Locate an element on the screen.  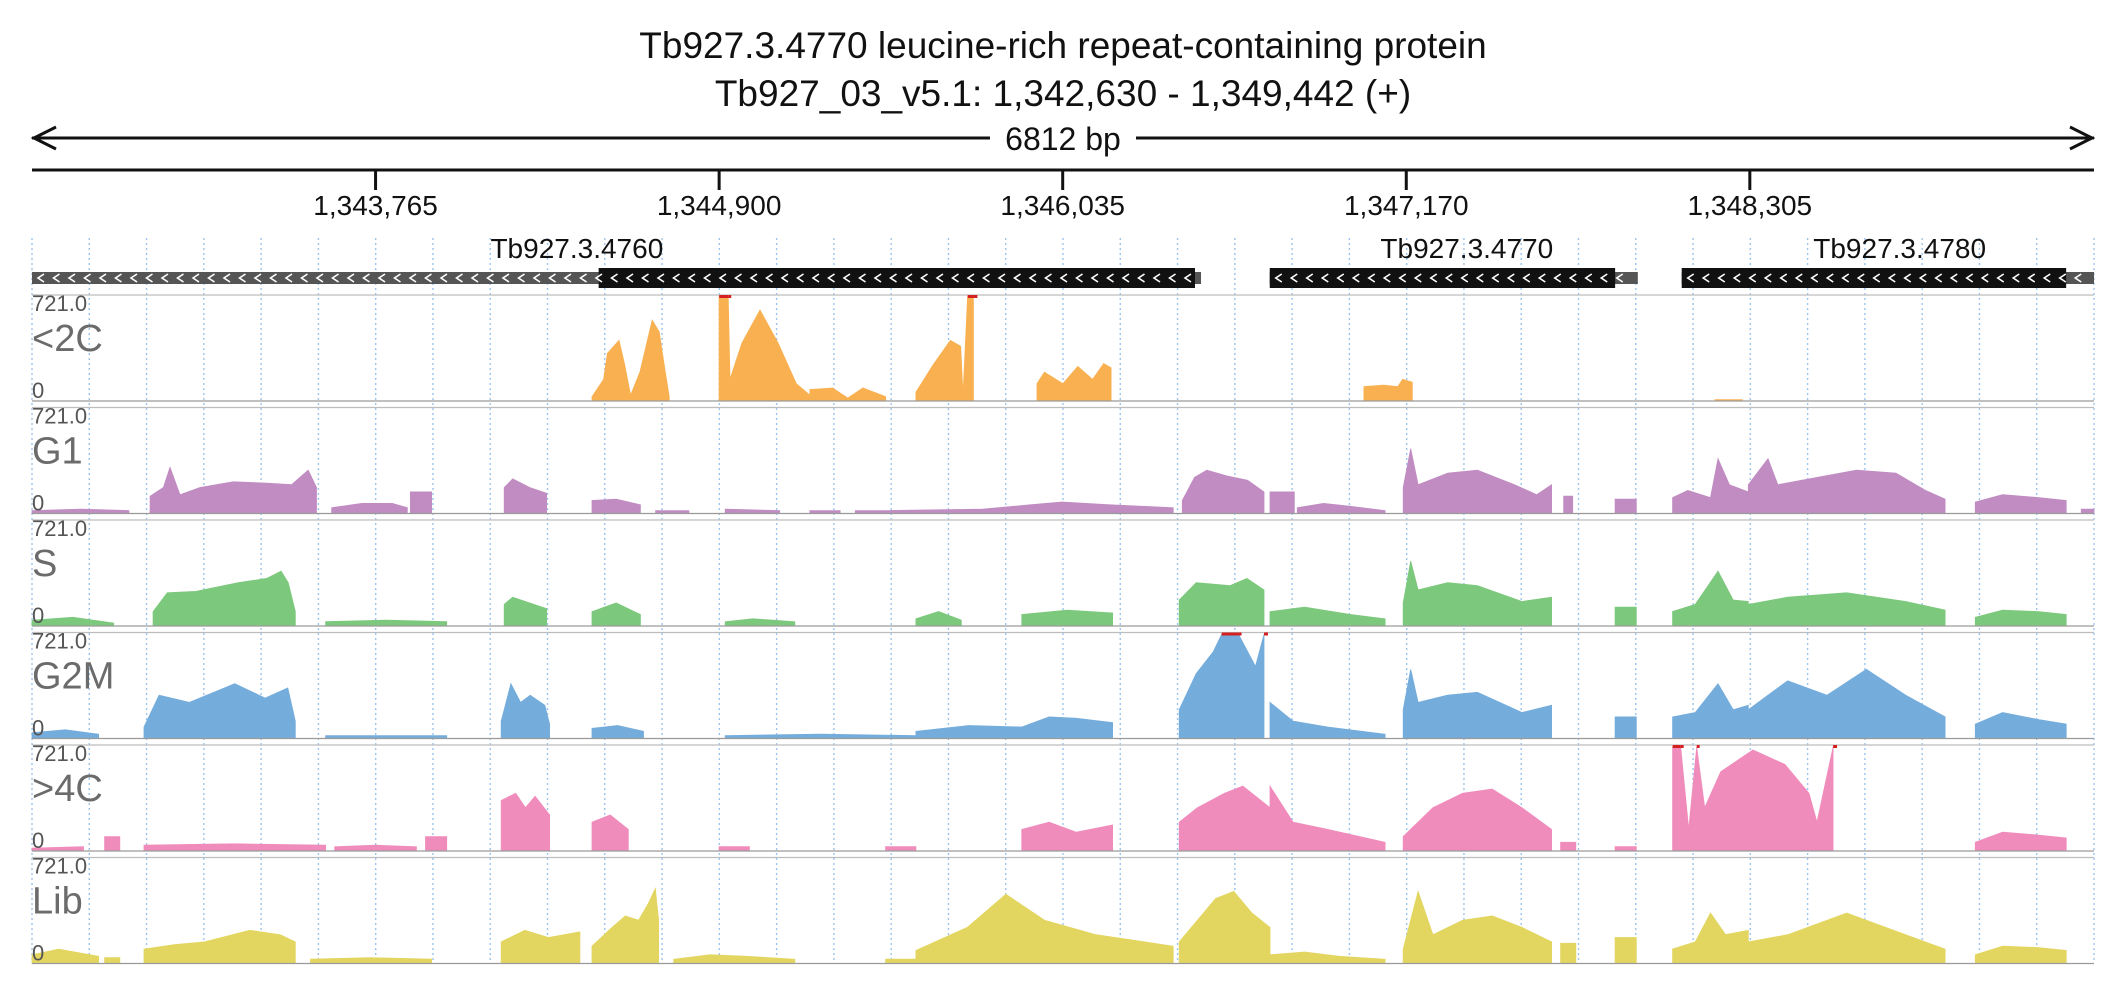
gene-Tb927.3.4780: Tb927.3.4780 is located at coordinates (1887, 260).